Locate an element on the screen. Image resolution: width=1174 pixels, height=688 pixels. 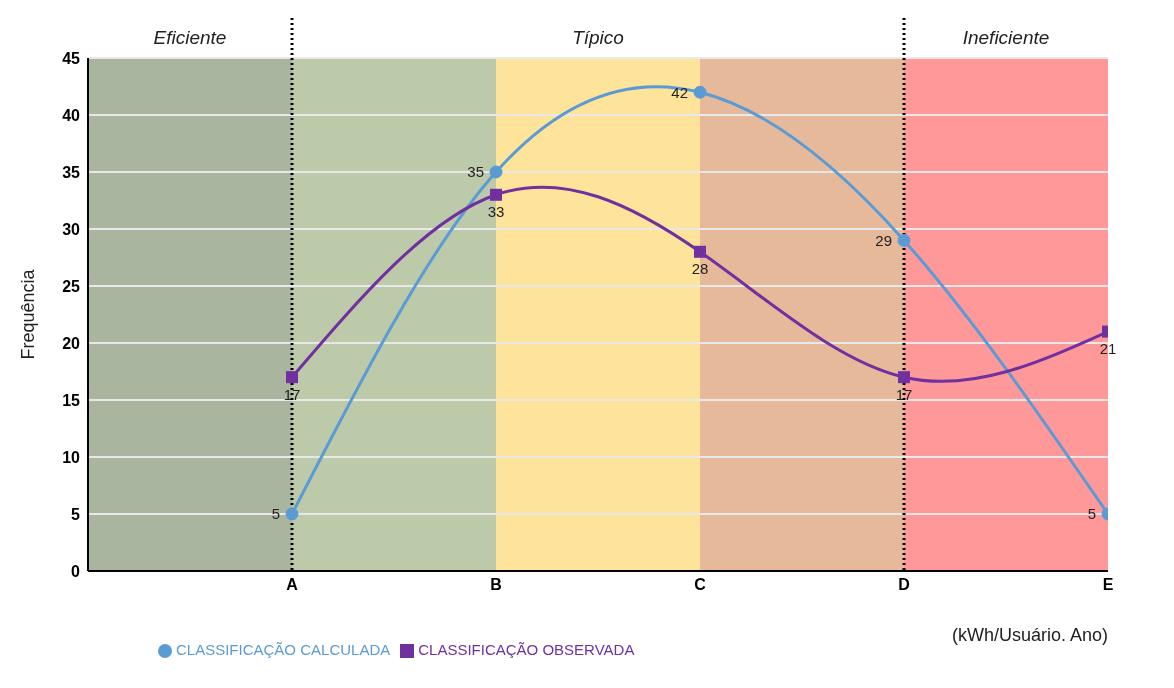
y-tick-label: 30 is located at coordinates (71, 229).